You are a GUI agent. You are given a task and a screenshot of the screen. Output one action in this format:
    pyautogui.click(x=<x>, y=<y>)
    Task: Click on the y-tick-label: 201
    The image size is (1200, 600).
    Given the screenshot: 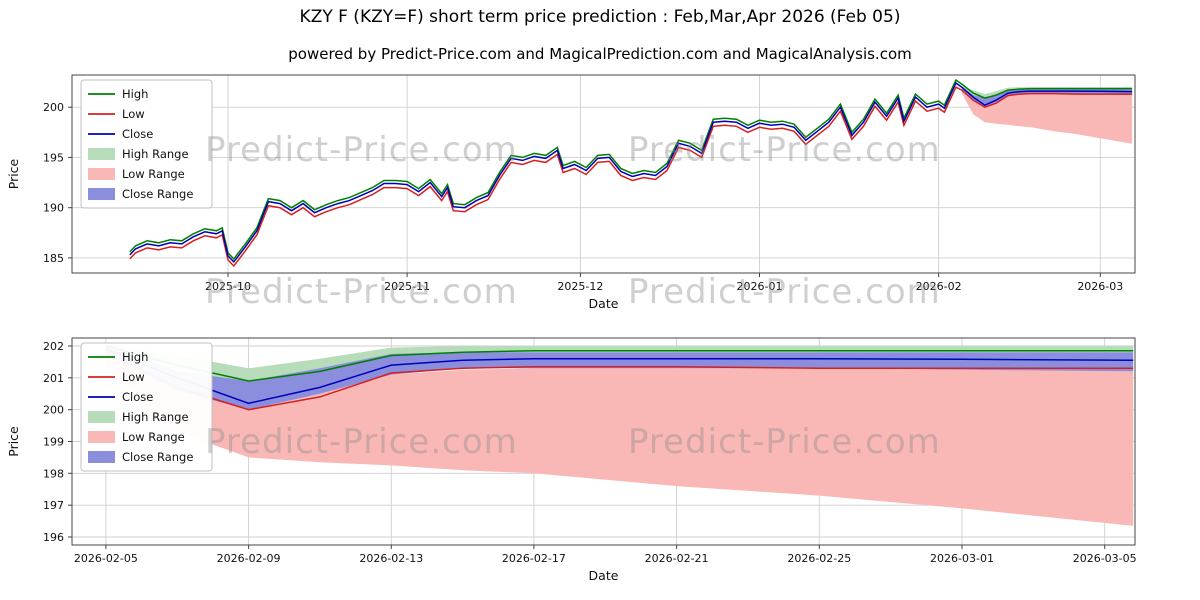 What is the action you would take?
    pyautogui.click(x=53, y=378)
    